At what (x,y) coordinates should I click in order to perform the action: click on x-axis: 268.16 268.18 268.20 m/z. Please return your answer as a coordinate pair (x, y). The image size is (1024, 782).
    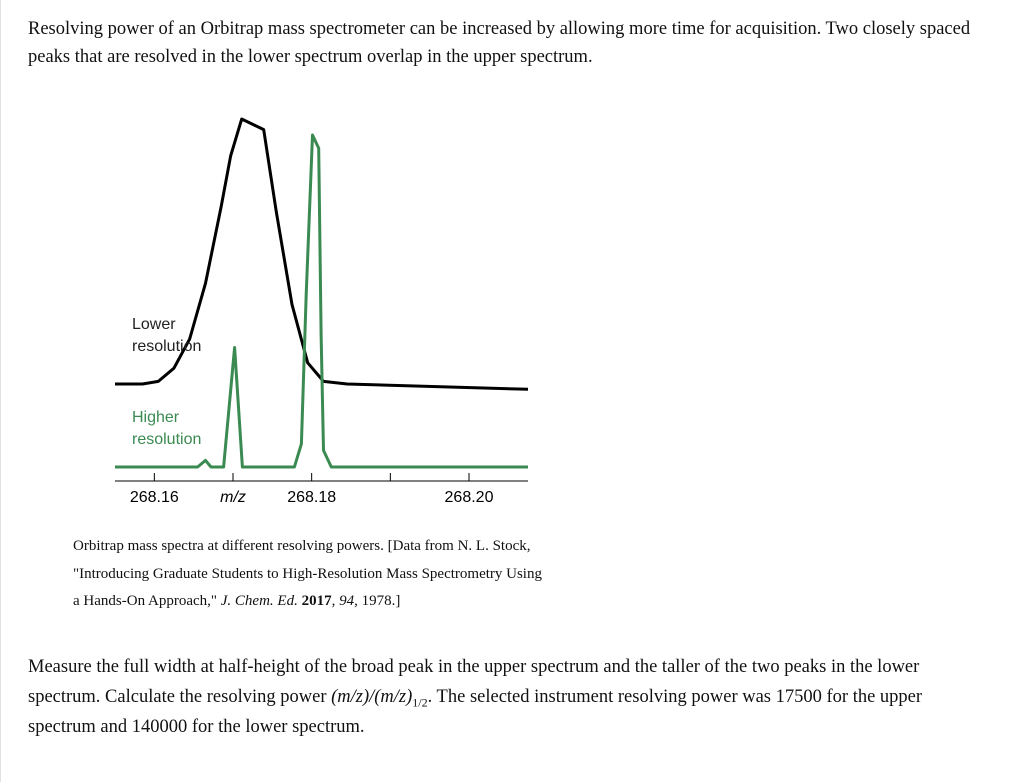
    Looking at the image, I should click on (321, 489).